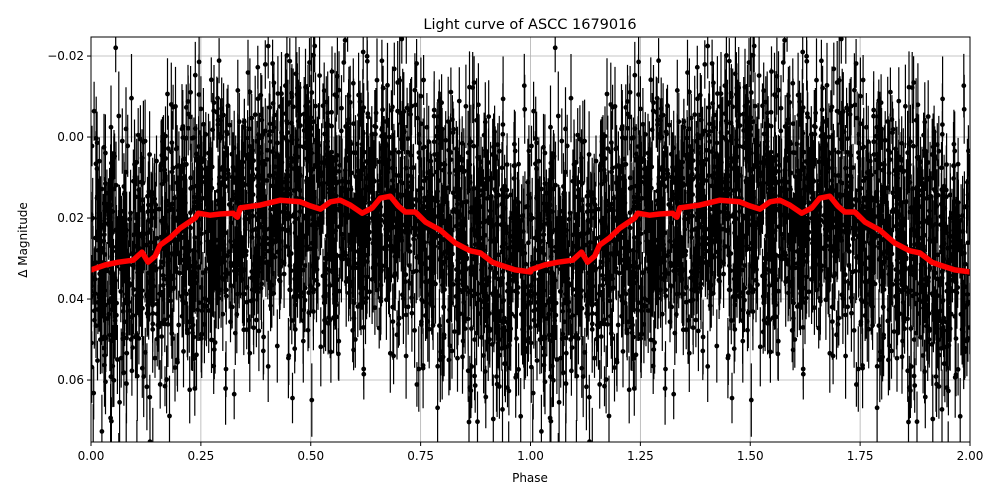 Image resolution: width=1000 pixels, height=500 pixels. I want to click on x-tick-label: 2.00, so click(970, 456).